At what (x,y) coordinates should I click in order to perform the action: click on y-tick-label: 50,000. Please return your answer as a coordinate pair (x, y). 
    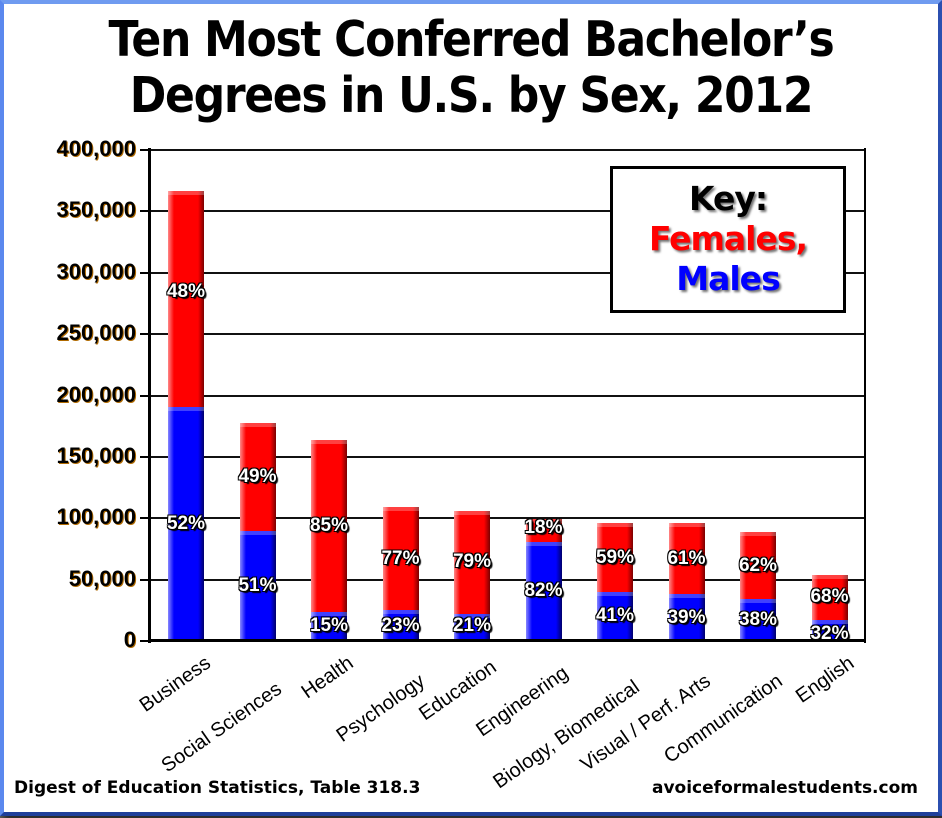
    Looking at the image, I should click on (102, 578).